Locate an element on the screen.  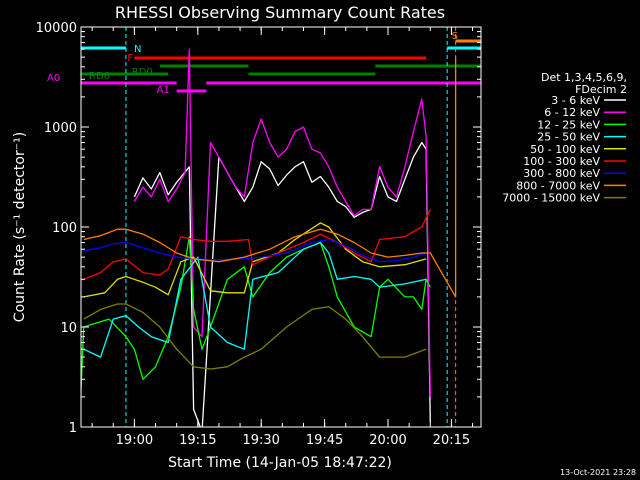
x-tick-label: 19:00 is located at coordinates (134, 440).